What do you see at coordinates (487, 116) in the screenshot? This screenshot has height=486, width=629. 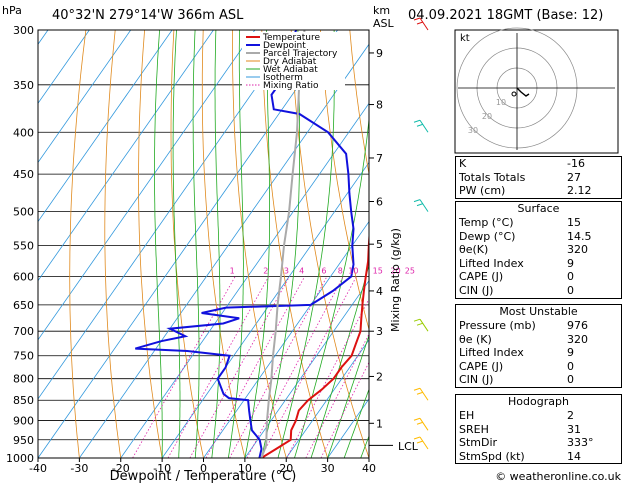 I see `hodograph-ring-label: 20` at bounding box center [487, 116].